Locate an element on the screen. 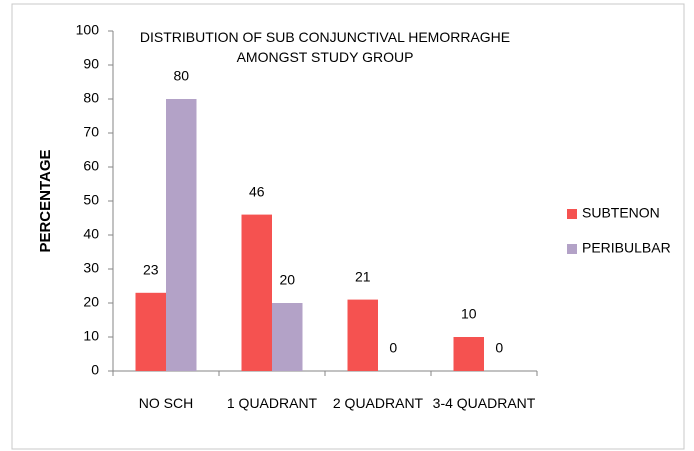  x-tick-label: 3-4 QUADRANT is located at coordinates (484, 403).